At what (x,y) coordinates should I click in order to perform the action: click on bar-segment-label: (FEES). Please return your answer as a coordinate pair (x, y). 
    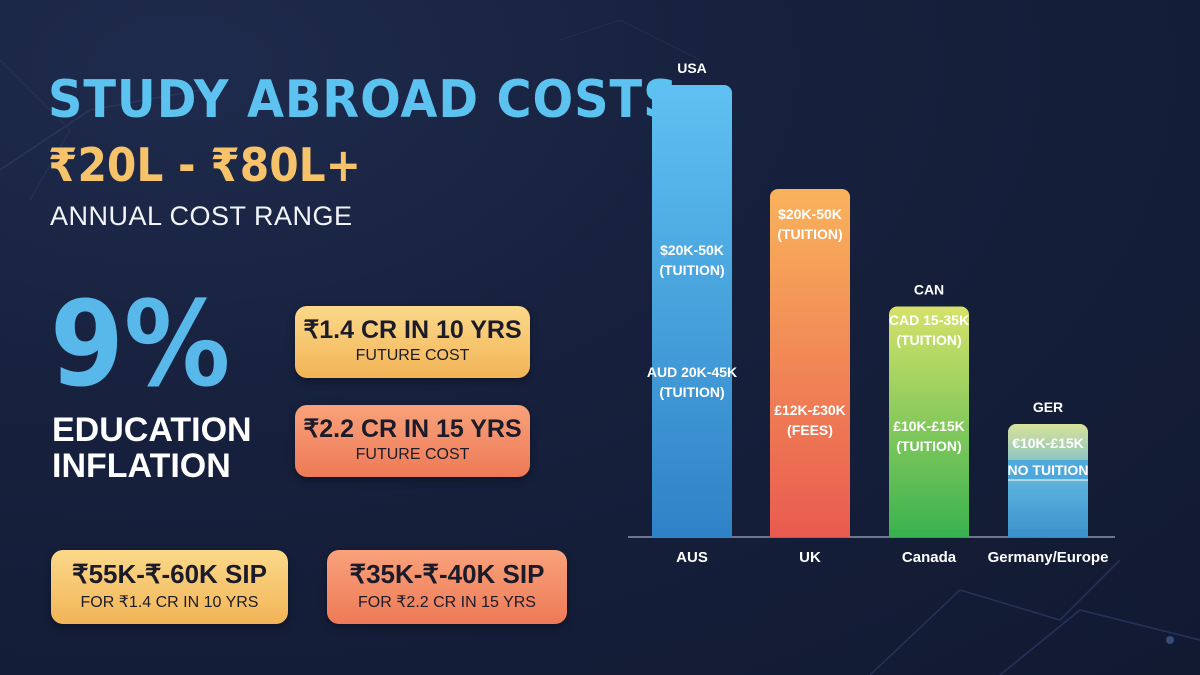
    Looking at the image, I should click on (810, 430).